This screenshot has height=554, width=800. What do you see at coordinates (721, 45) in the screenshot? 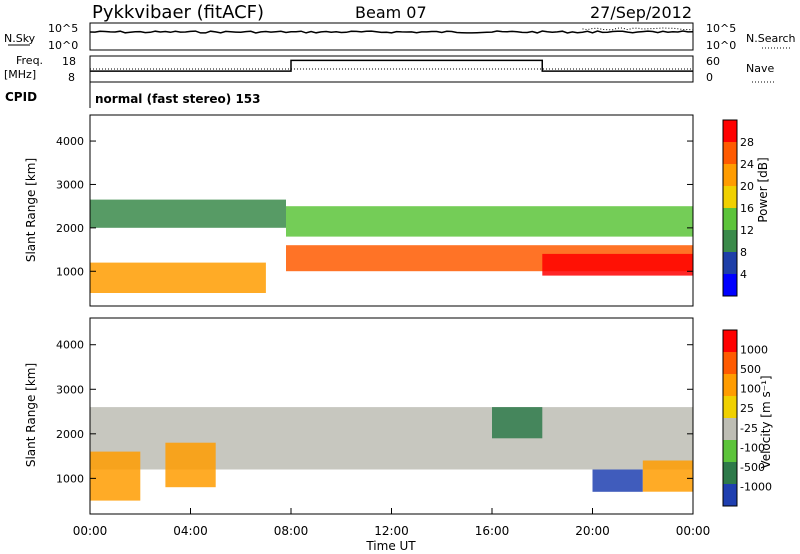
I see `nsearch-tick-low: 10^0` at bounding box center [721, 45].